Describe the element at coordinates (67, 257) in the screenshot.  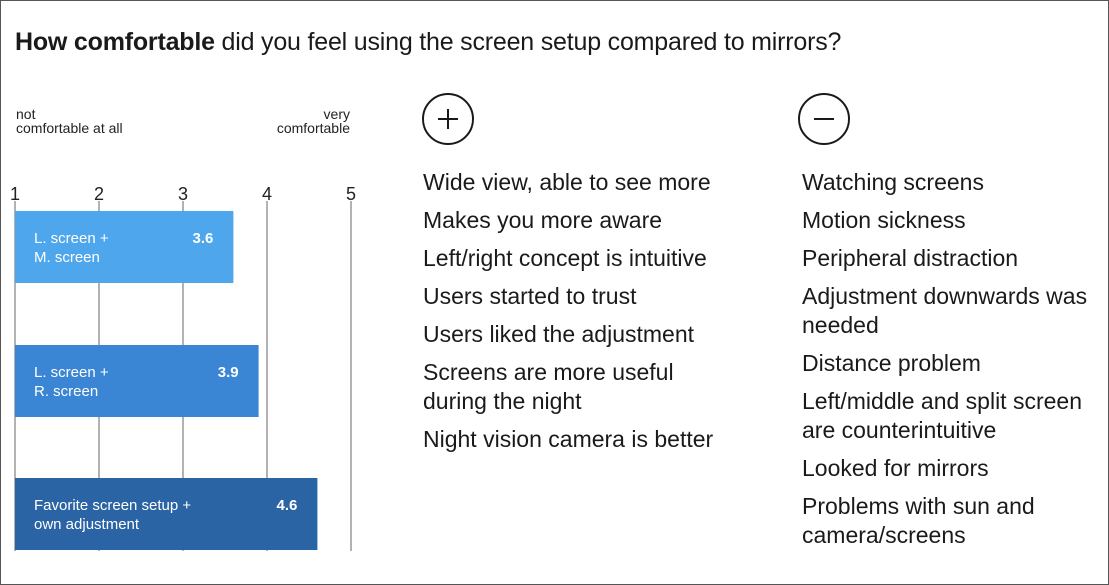
I see `bar-1-label-line-2: M. screen` at that location.